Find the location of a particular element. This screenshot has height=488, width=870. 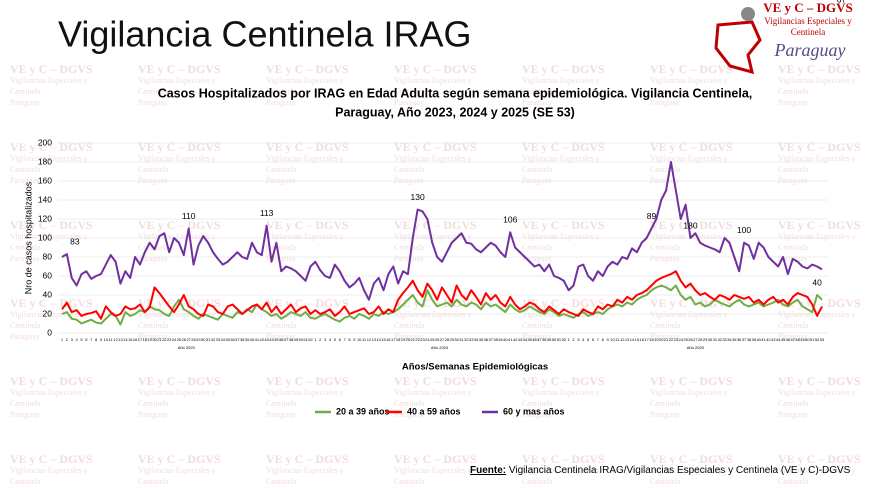

x-tick-label: 22 is located at coordinates (164, 339).